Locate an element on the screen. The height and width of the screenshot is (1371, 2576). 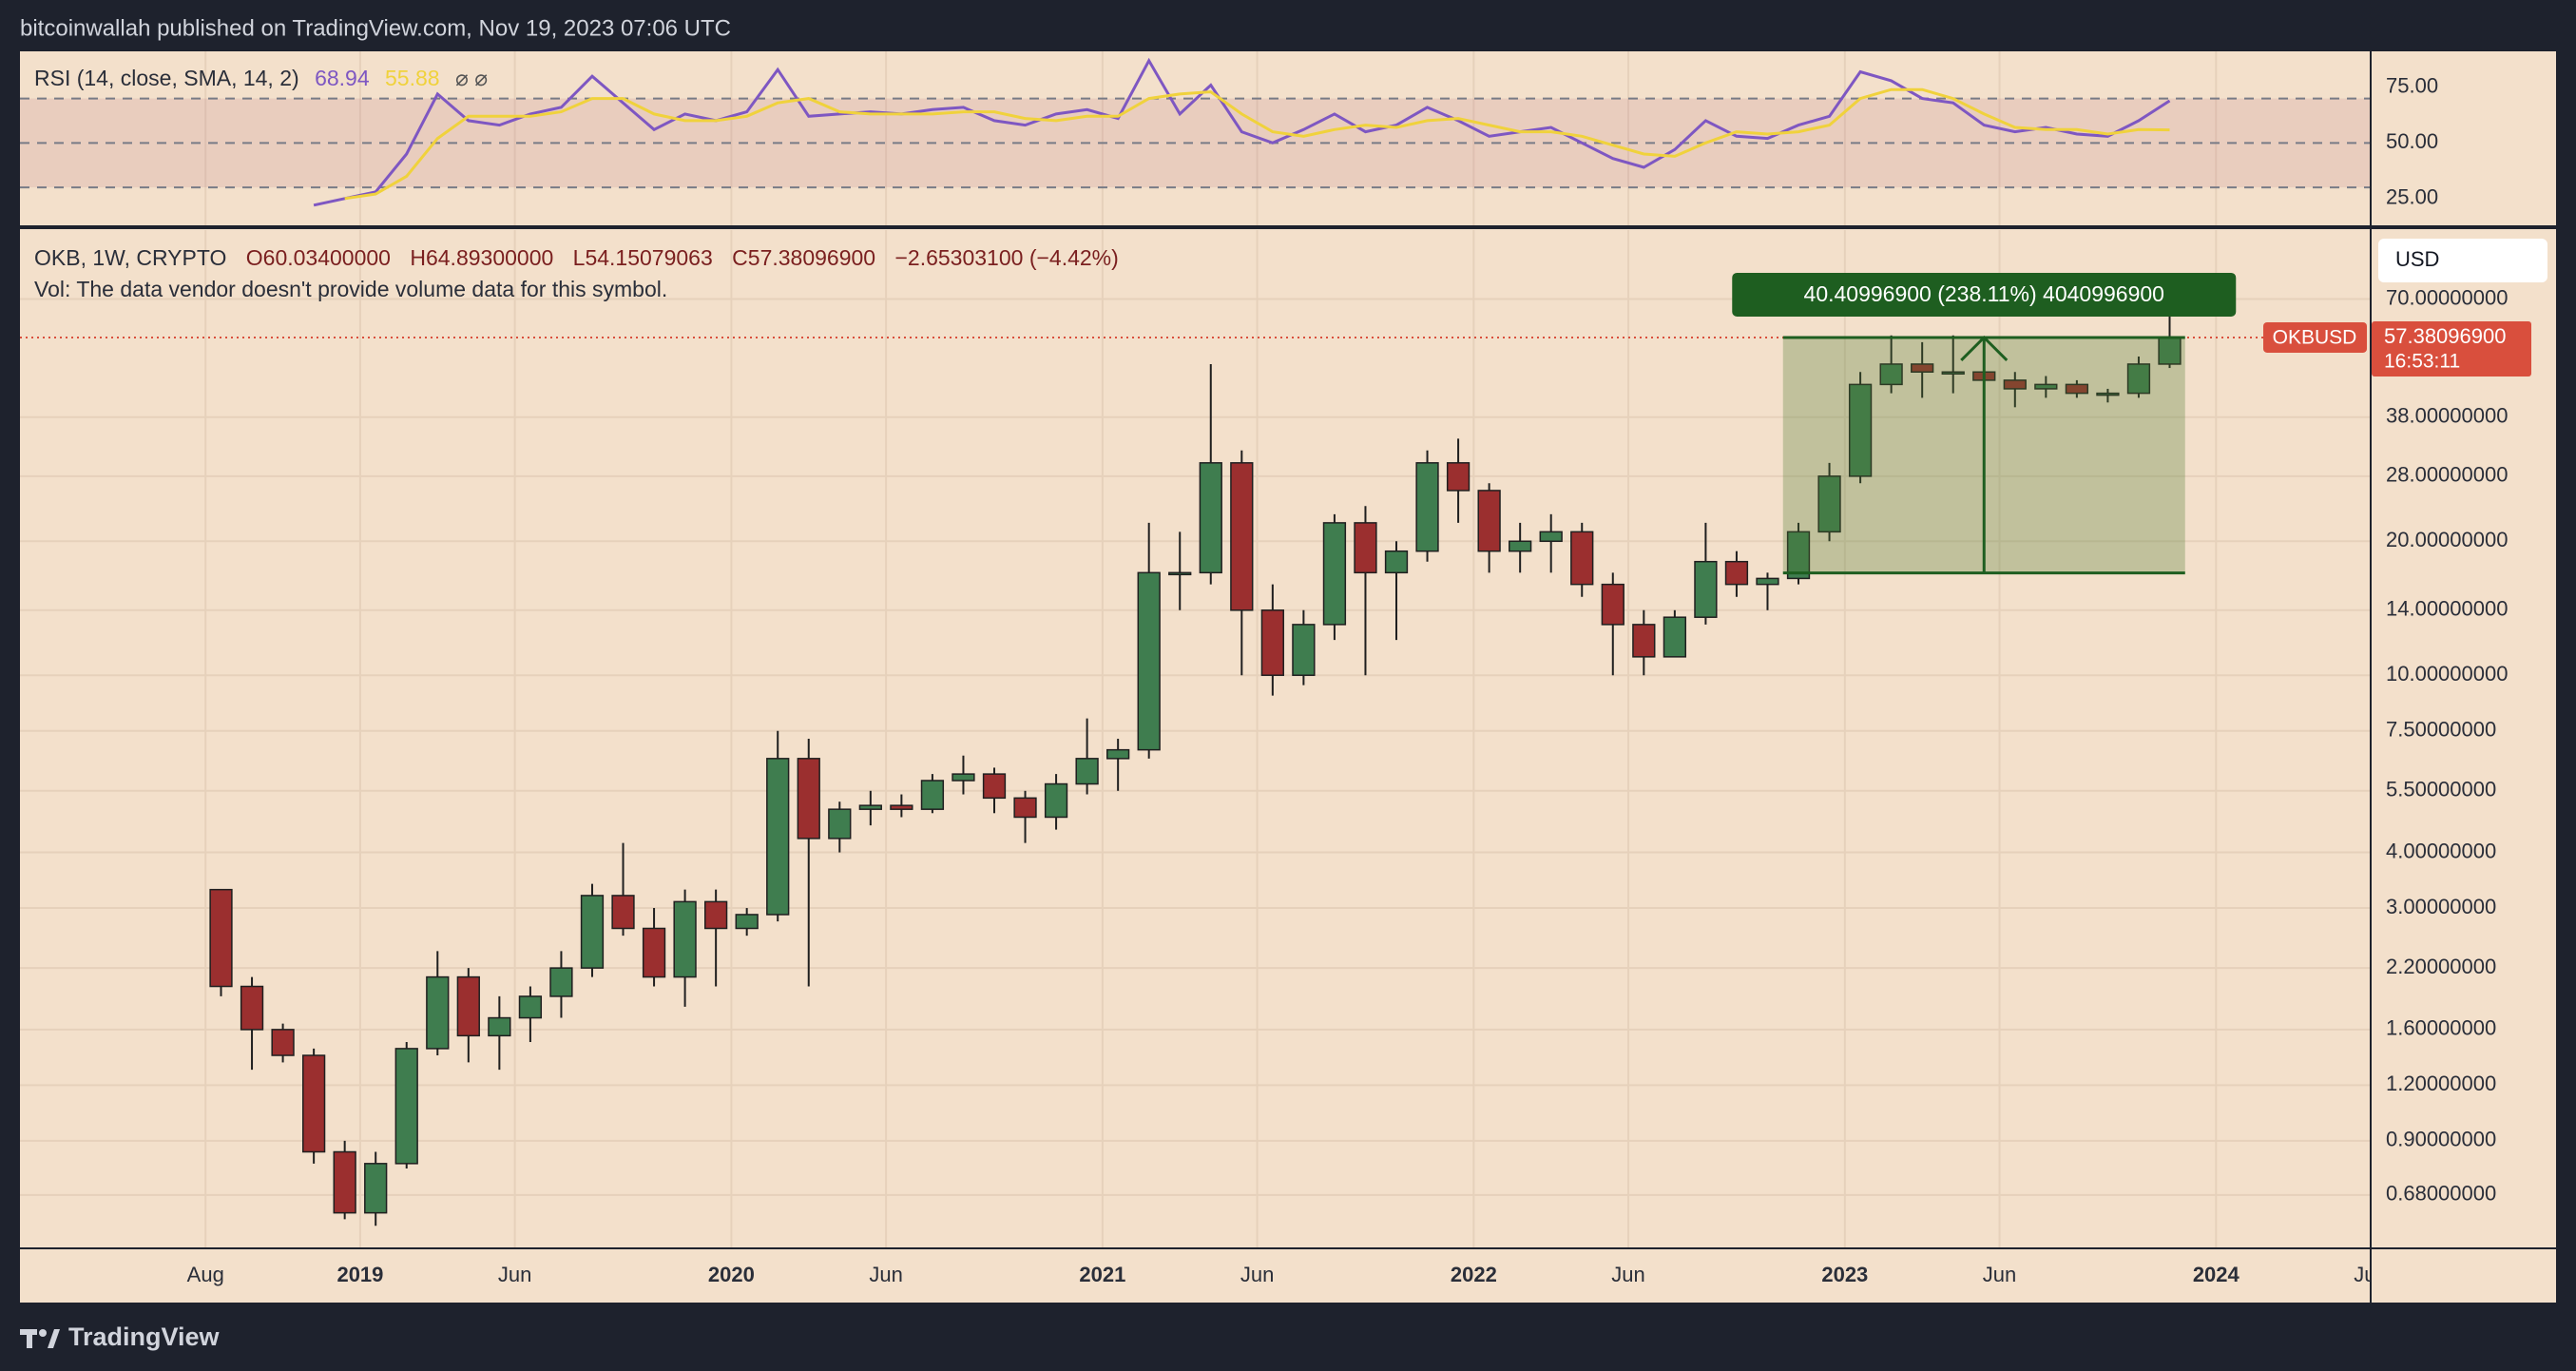
y-tick-label: 38.00000000 is located at coordinates (2447, 416).